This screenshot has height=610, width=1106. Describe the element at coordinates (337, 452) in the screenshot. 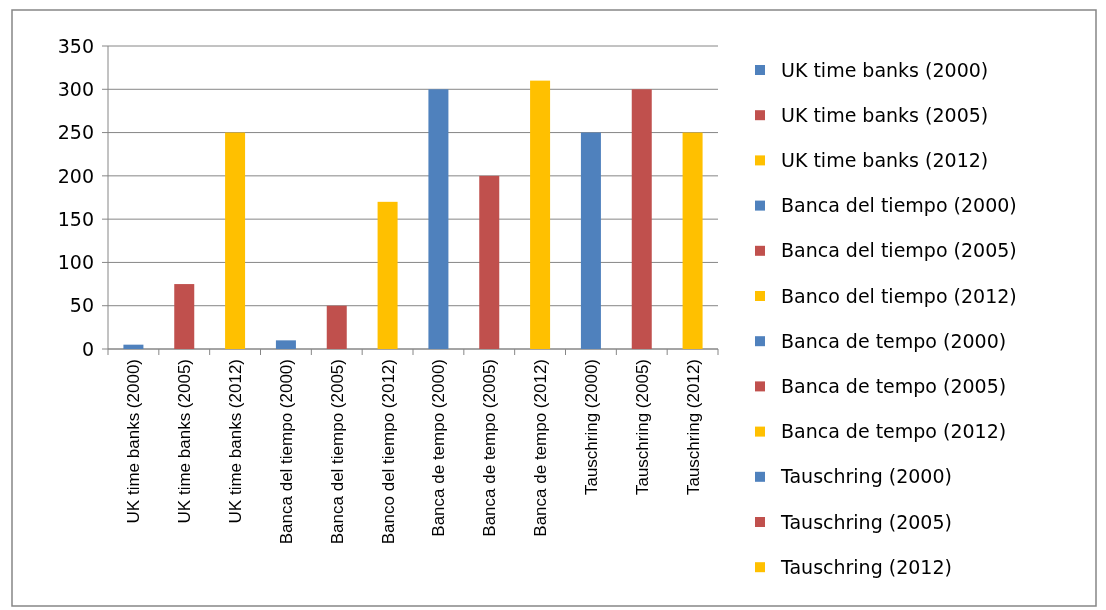

I see `x-tick-label: Banca del tiempo (2005)` at that location.